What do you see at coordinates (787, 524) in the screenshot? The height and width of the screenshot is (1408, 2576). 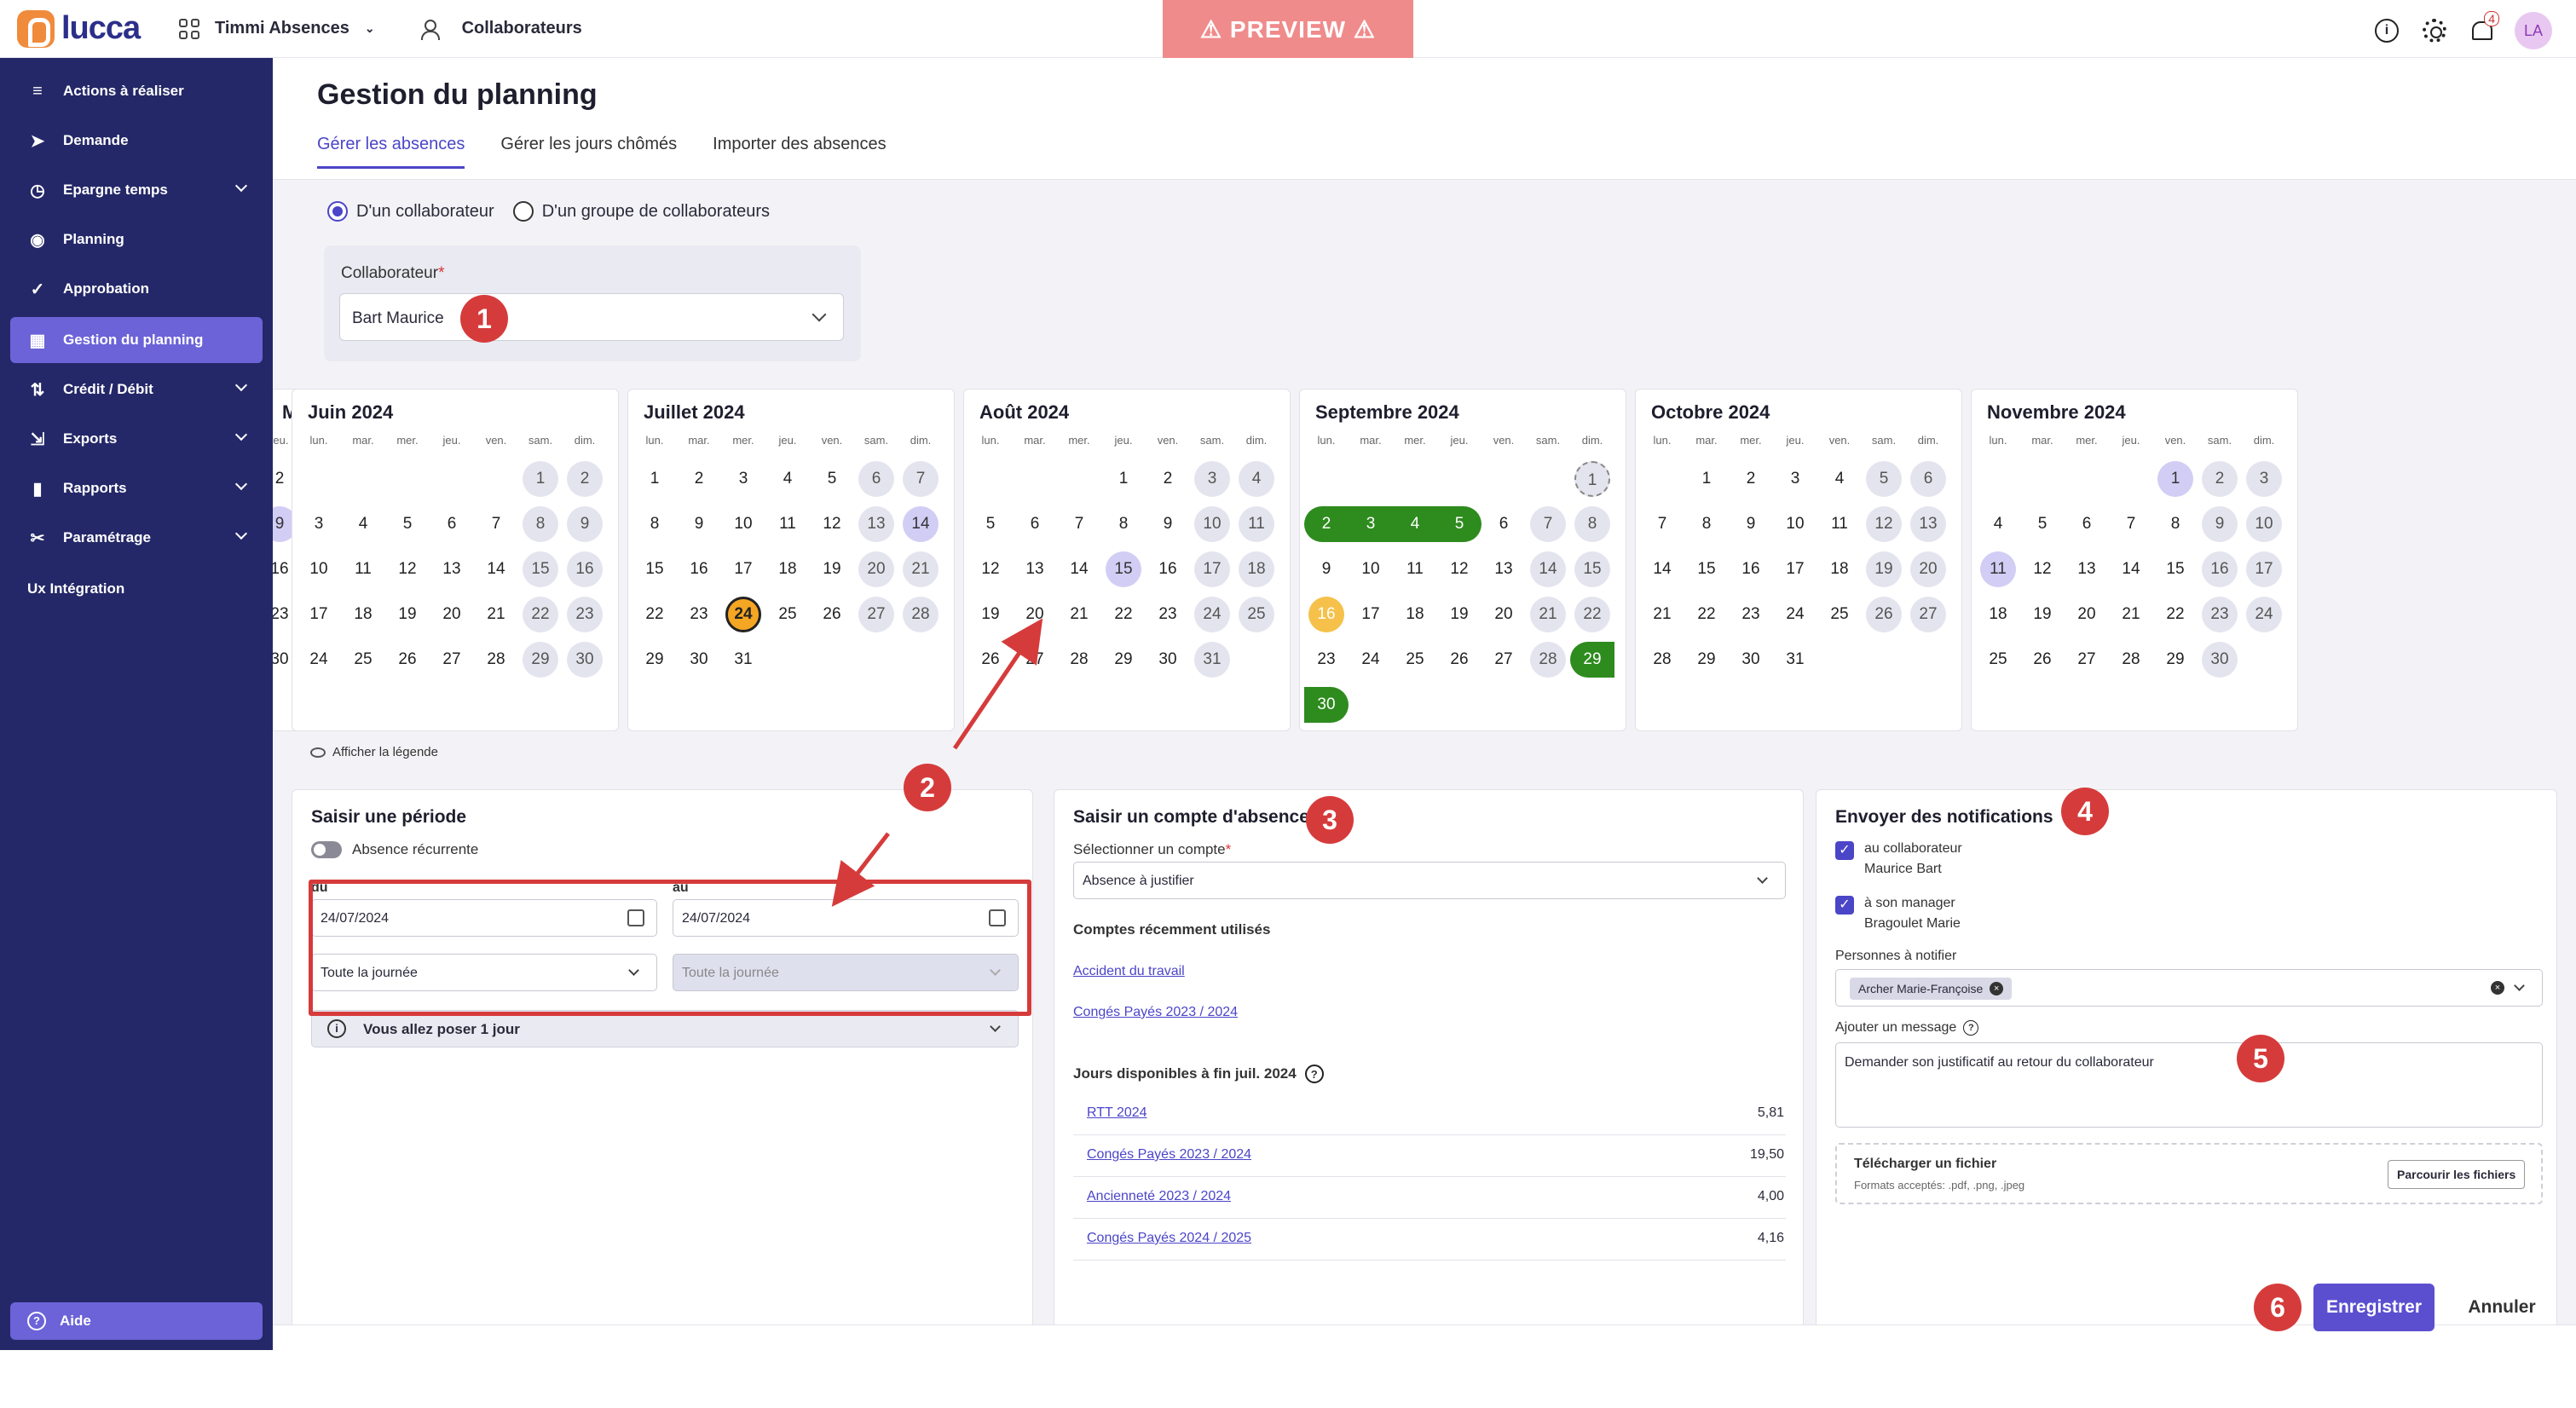 I see `calendar-day: 11` at bounding box center [787, 524].